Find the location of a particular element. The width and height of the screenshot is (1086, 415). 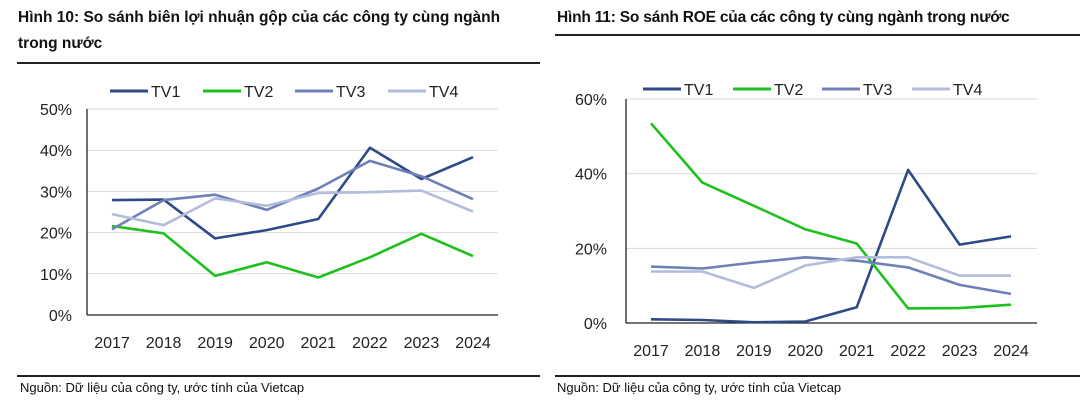

chart2-y-tick-label: 60% is located at coordinates (591, 100).